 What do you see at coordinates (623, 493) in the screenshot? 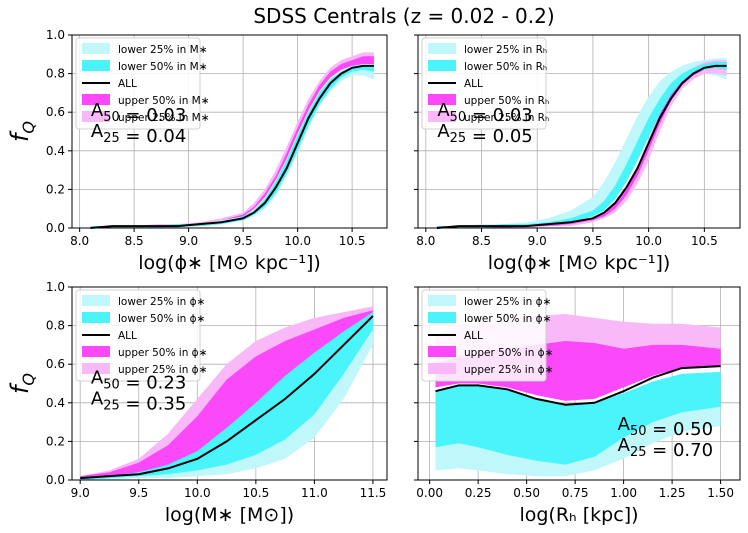
I see `x-tick-label: 1.00` at bounding box center [623, 493].